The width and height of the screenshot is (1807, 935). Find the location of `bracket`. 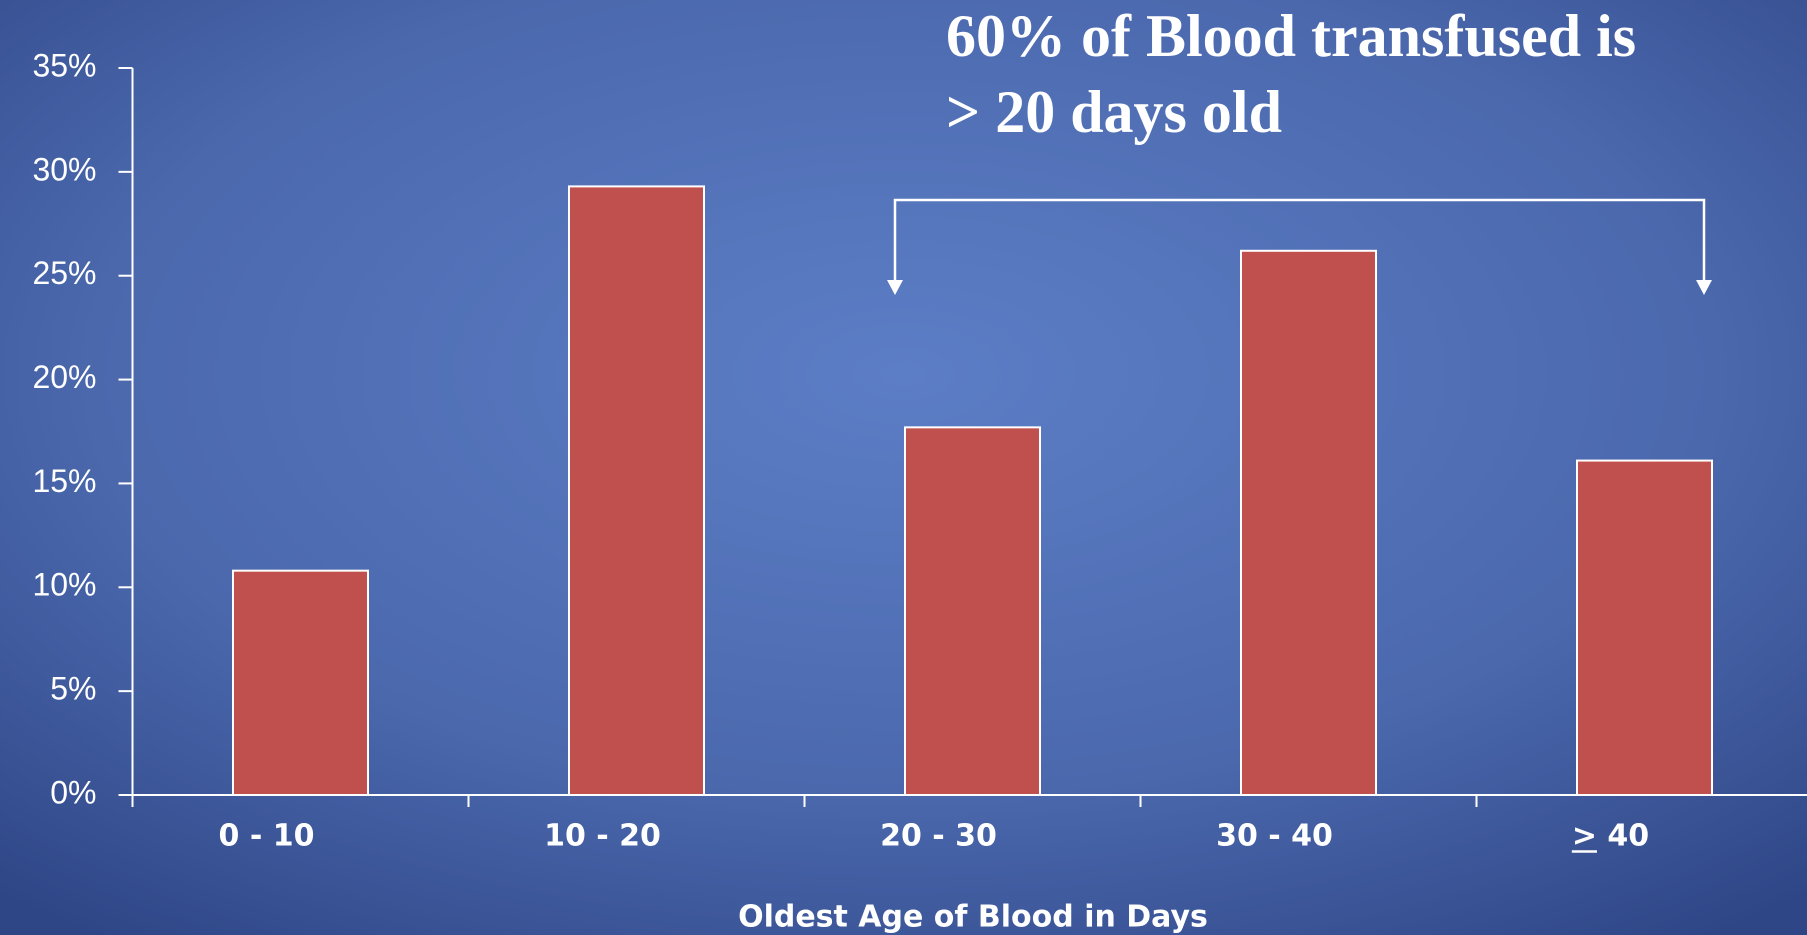

bracket is located at coordinates (1299, 240).